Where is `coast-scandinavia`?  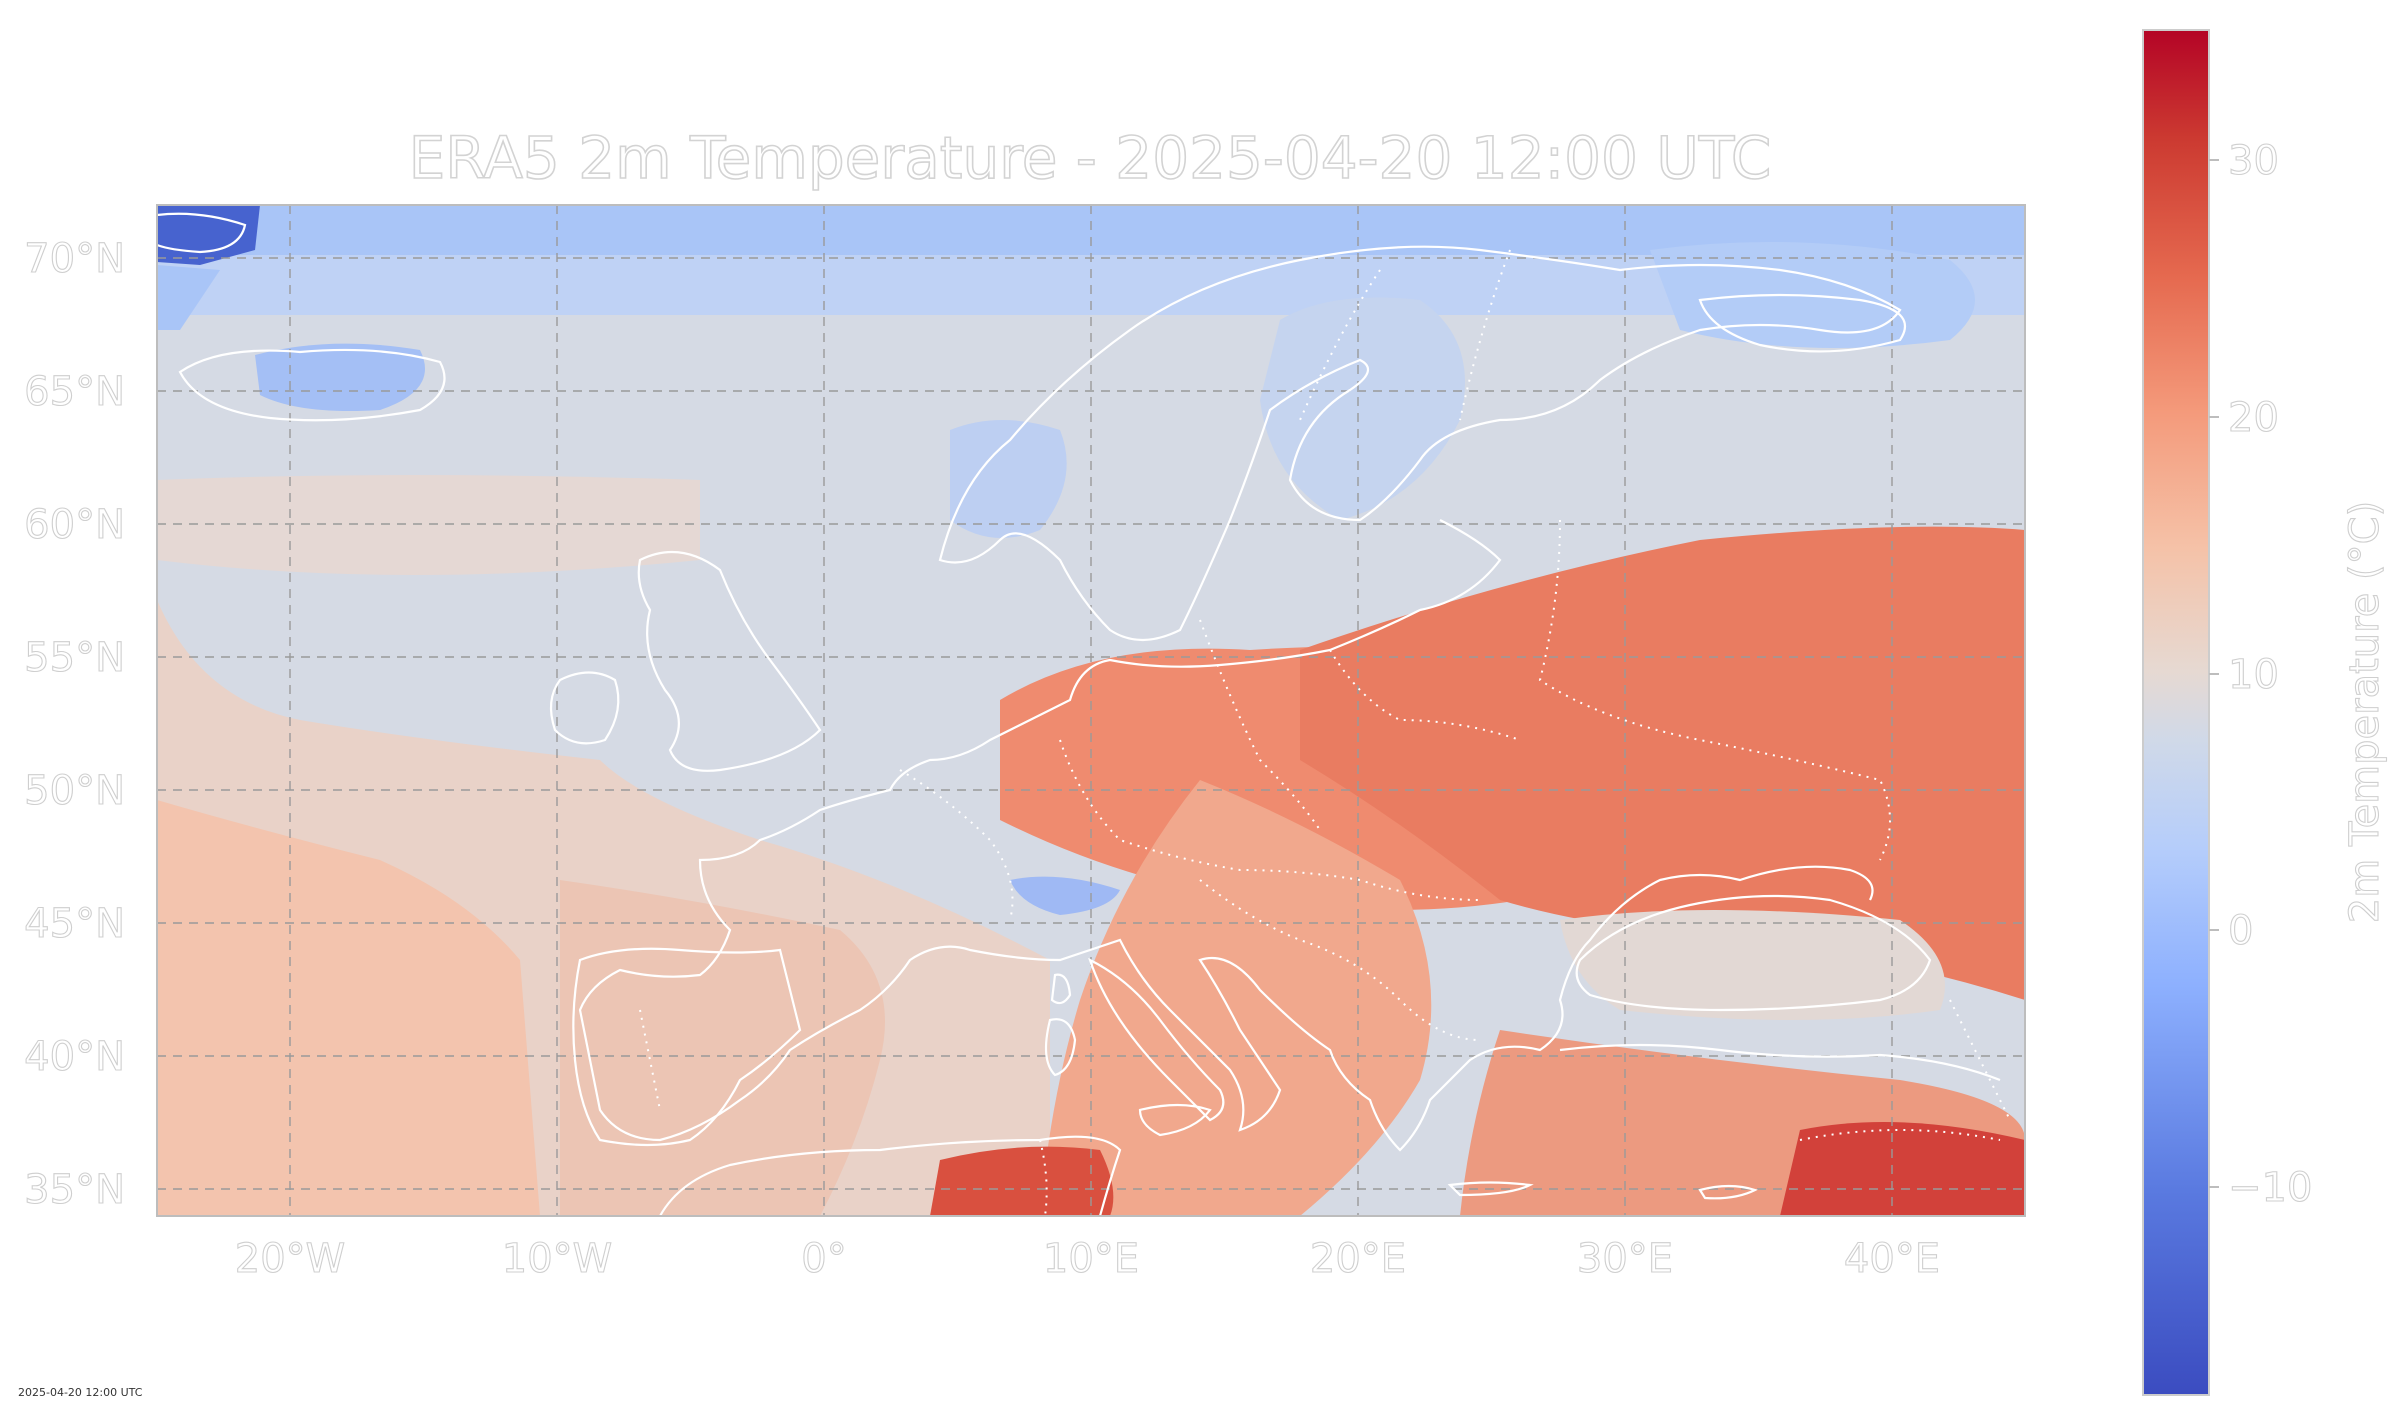 coast-scandinavia is located at coordinates (1420, 443).